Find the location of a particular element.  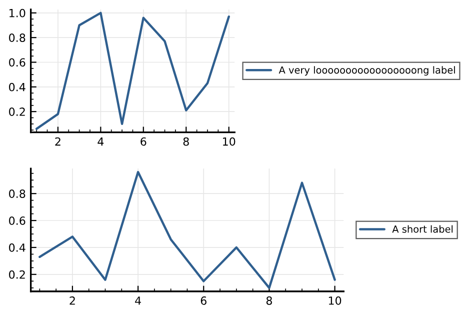

y-tick-label: 1.0 is located at coordinates (18, 13).